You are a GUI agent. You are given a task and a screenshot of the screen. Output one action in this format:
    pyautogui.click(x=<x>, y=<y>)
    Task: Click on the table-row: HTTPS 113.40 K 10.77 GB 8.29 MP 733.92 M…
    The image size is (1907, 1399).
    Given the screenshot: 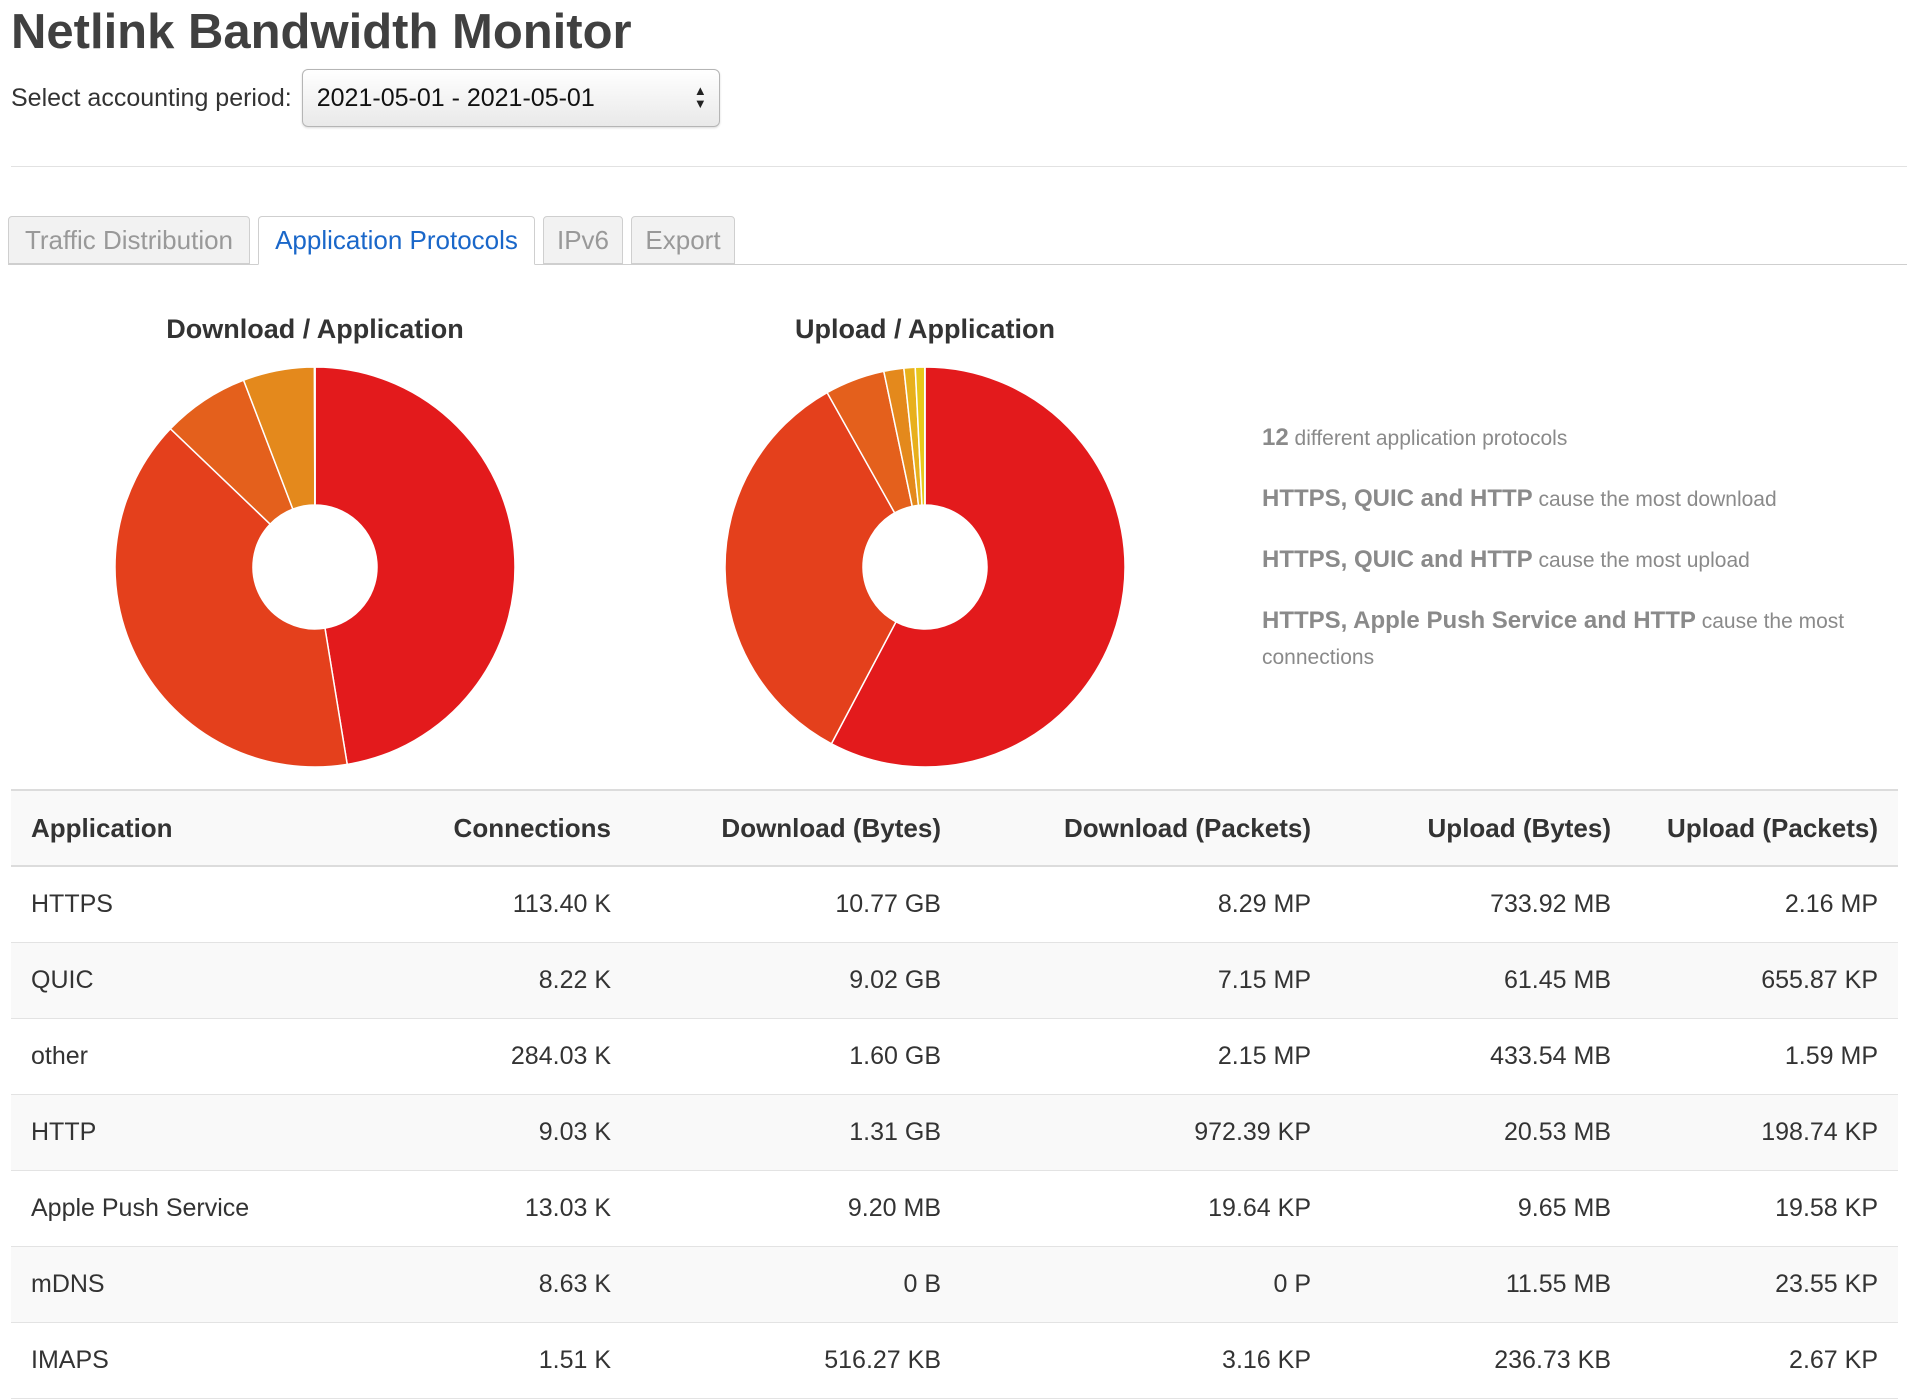 What is the action you would take?
    pyautogui.click(x=954, y=904)
    